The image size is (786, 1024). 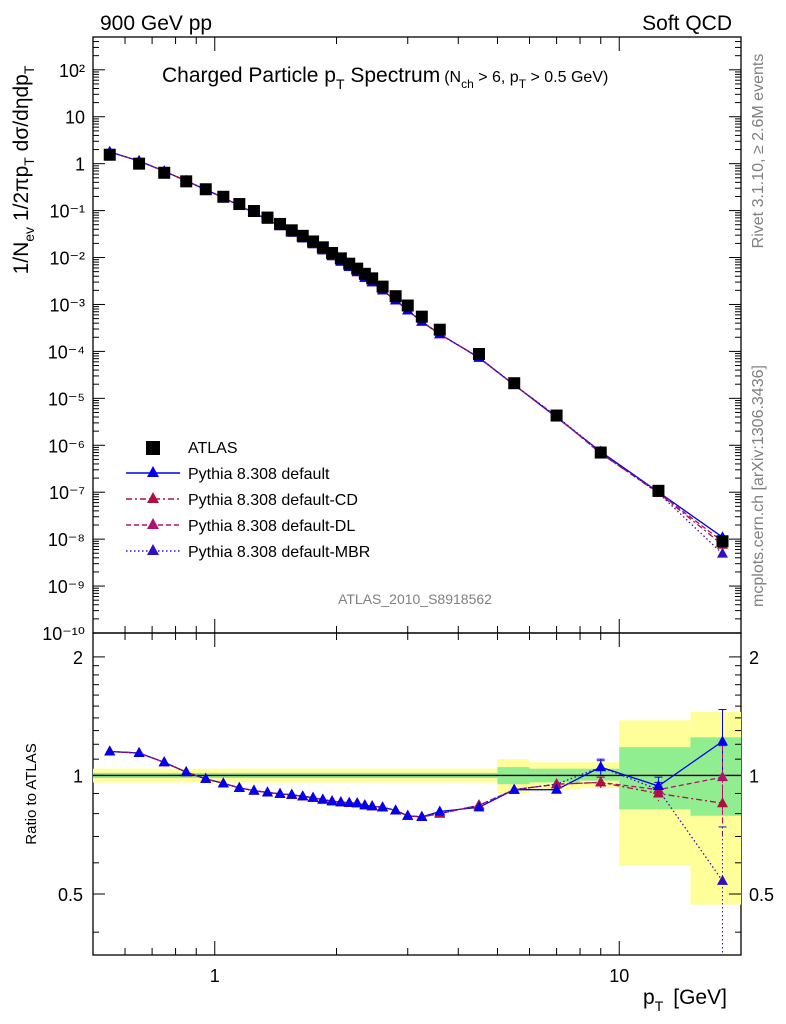 I want to click on legend-label-dl: Pythia 8.308 default-DL, so click(x=271, y=526).